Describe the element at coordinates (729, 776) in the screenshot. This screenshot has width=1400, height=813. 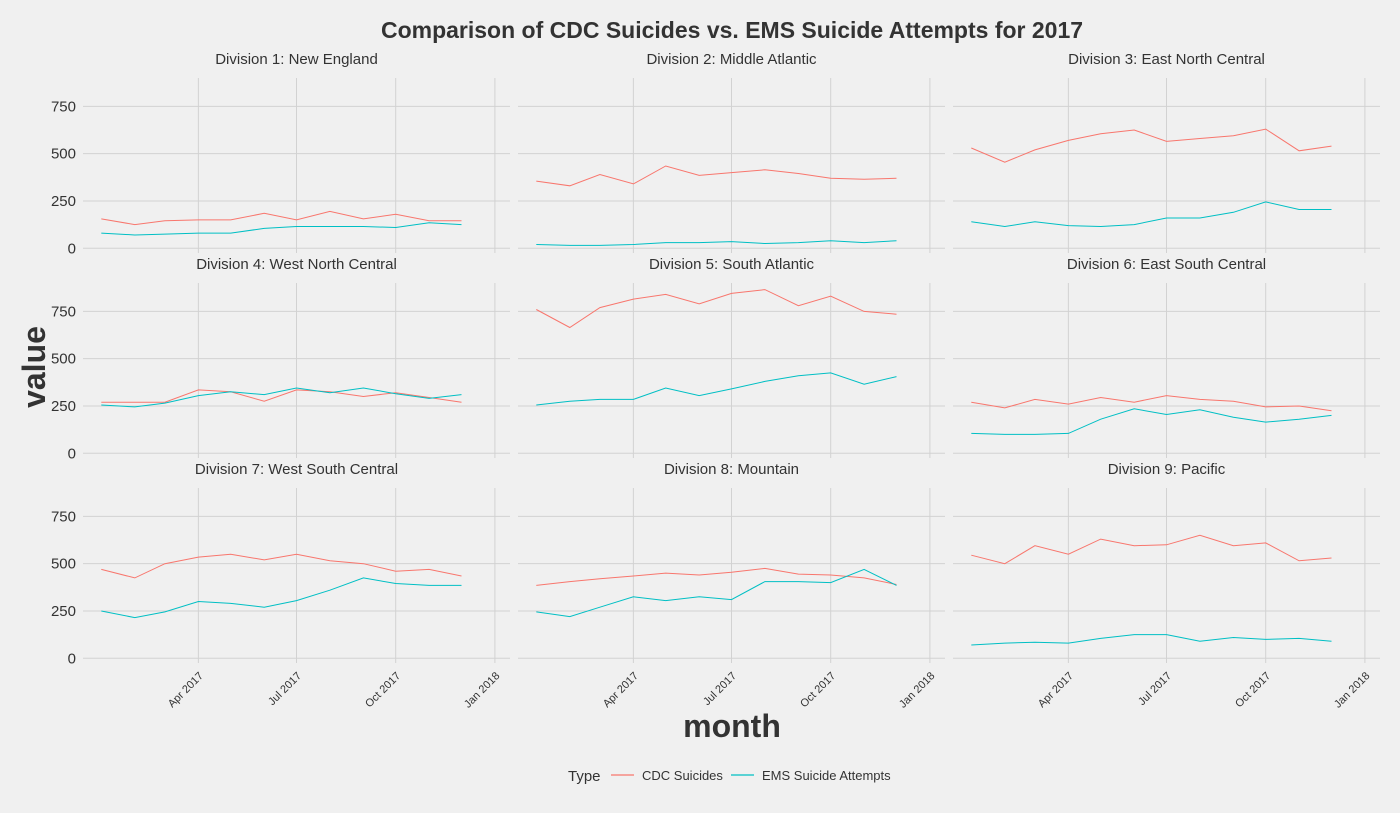
I see `legend: Type CDC Suicides EMS Suicide Attempts` at that location.